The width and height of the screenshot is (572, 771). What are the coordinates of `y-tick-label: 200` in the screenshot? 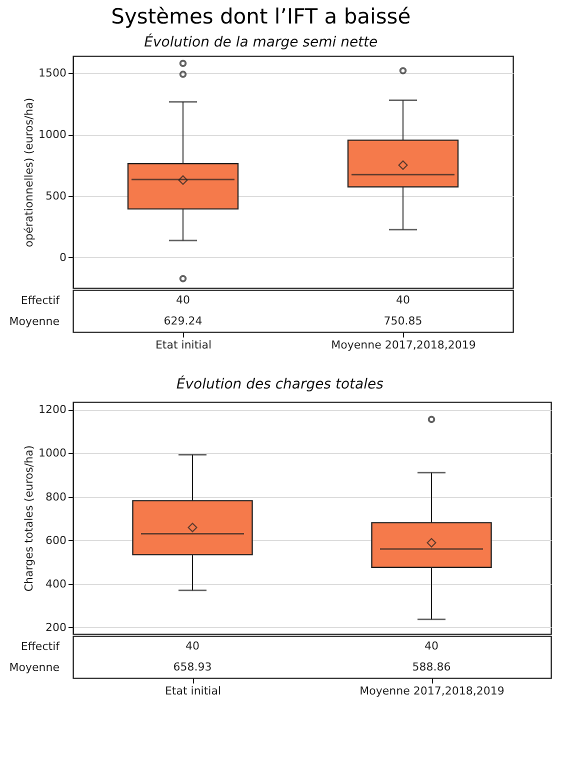 It's located at (56, 627).